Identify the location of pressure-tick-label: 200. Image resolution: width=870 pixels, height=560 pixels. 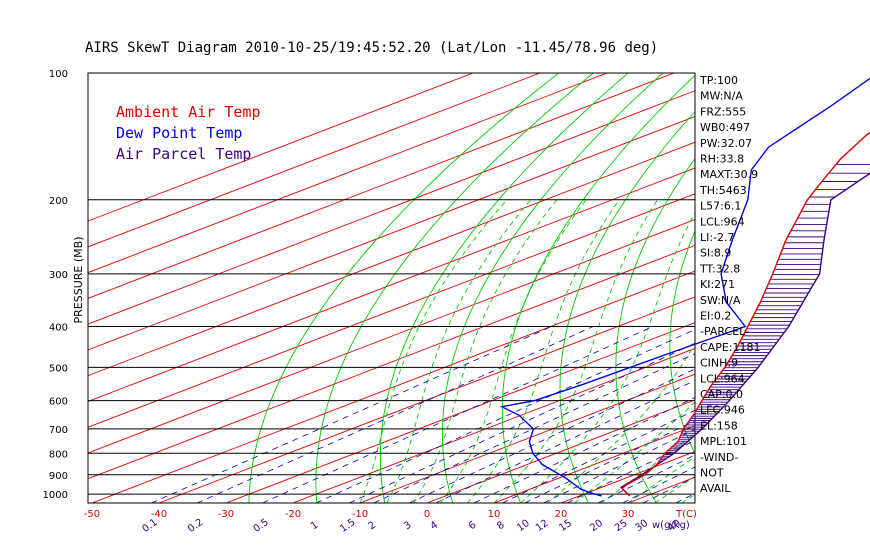
(58, 201).